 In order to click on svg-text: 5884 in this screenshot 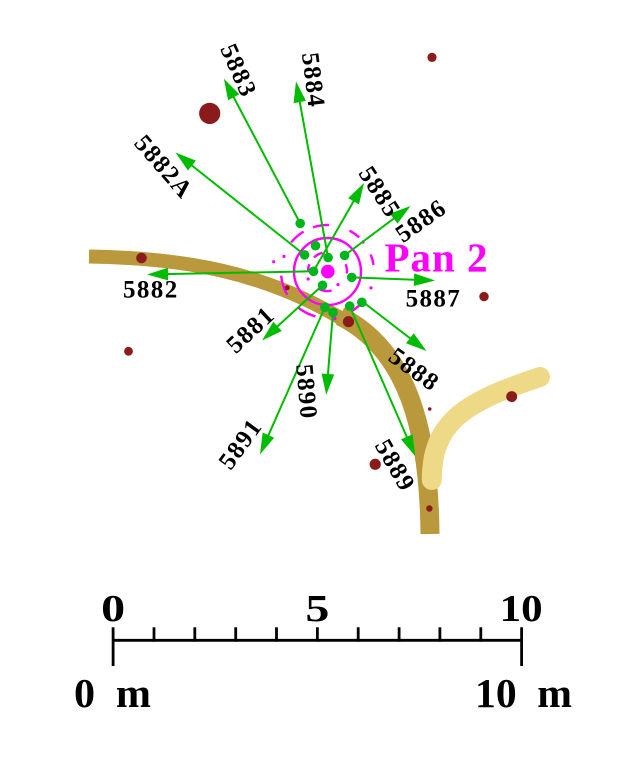, I will do `click(313, 80)`.